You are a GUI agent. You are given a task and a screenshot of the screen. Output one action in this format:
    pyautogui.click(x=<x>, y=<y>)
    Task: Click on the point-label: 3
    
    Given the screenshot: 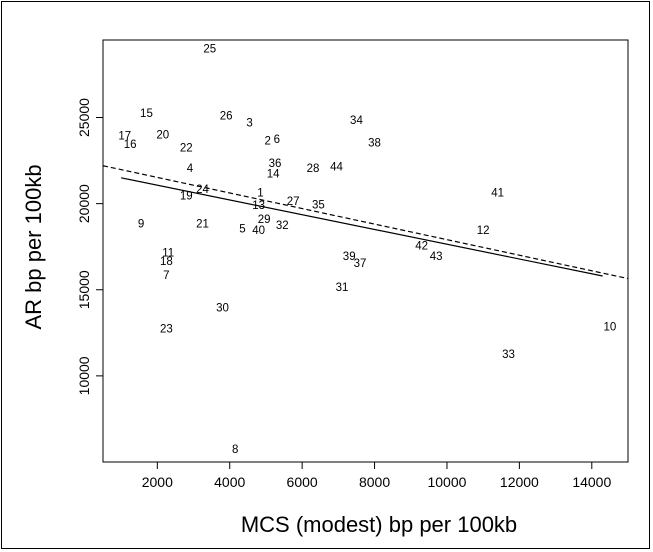 What is the action you would take?
    pyautogui.click(x=249, y=124)
    